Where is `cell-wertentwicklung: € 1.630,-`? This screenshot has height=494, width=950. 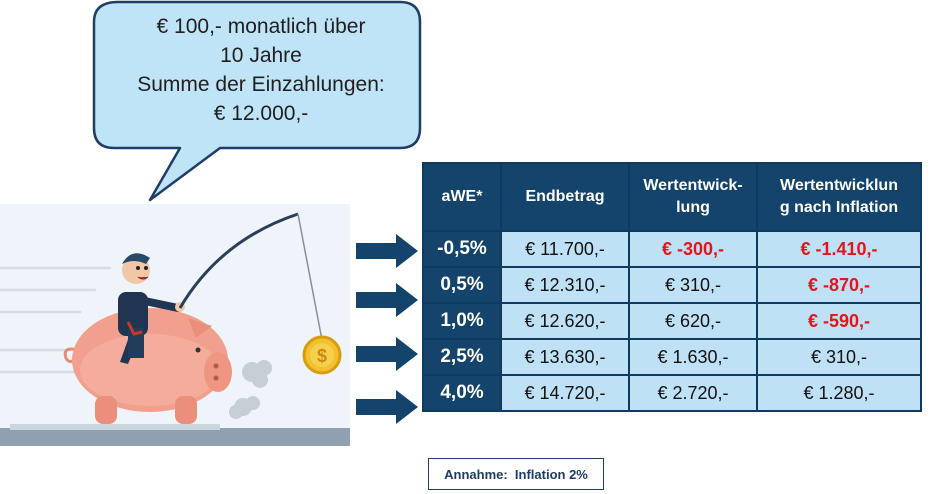
cell-wertentwicklung: € 1.630,- is located at coordinates (693, 357).